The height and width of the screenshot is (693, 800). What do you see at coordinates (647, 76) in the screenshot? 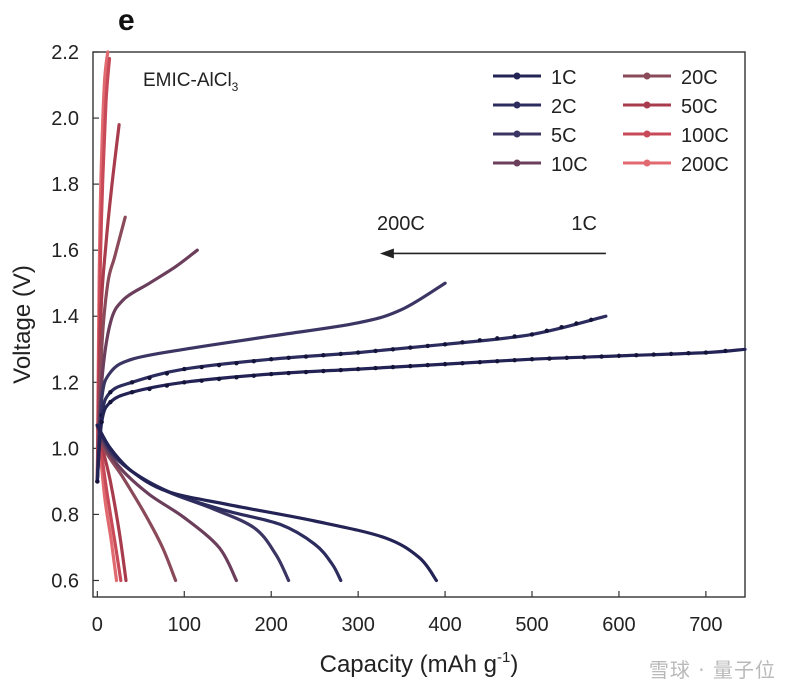
I see `legend-marker-20c` at bounding box center [647, 76].